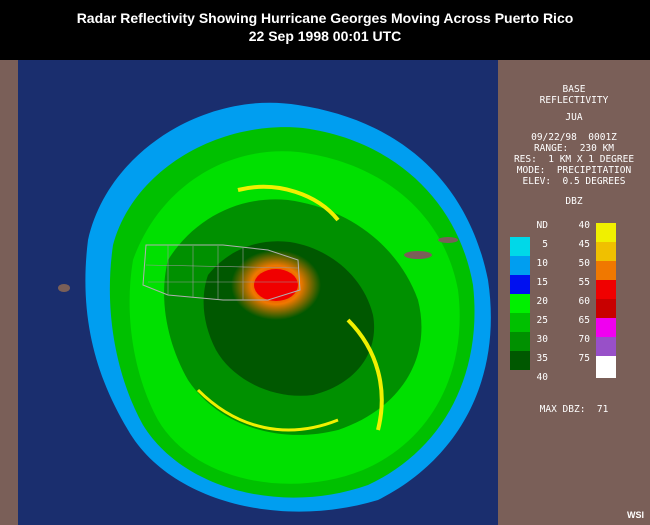  I want to click on legend-label: 20, so click(542, 301).